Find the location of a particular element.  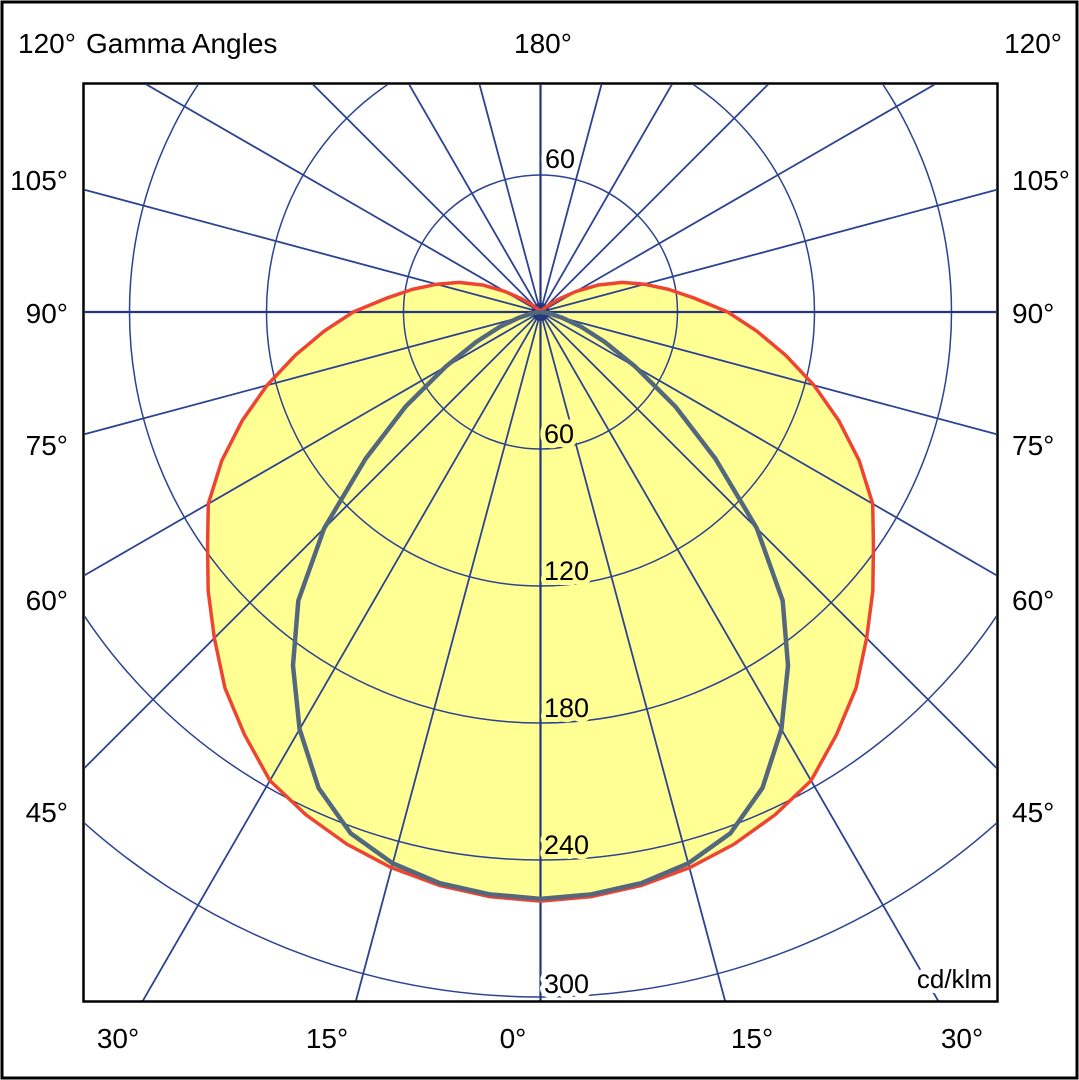

left-gamma-label-45: 45° is located at coordinates (47, 812).